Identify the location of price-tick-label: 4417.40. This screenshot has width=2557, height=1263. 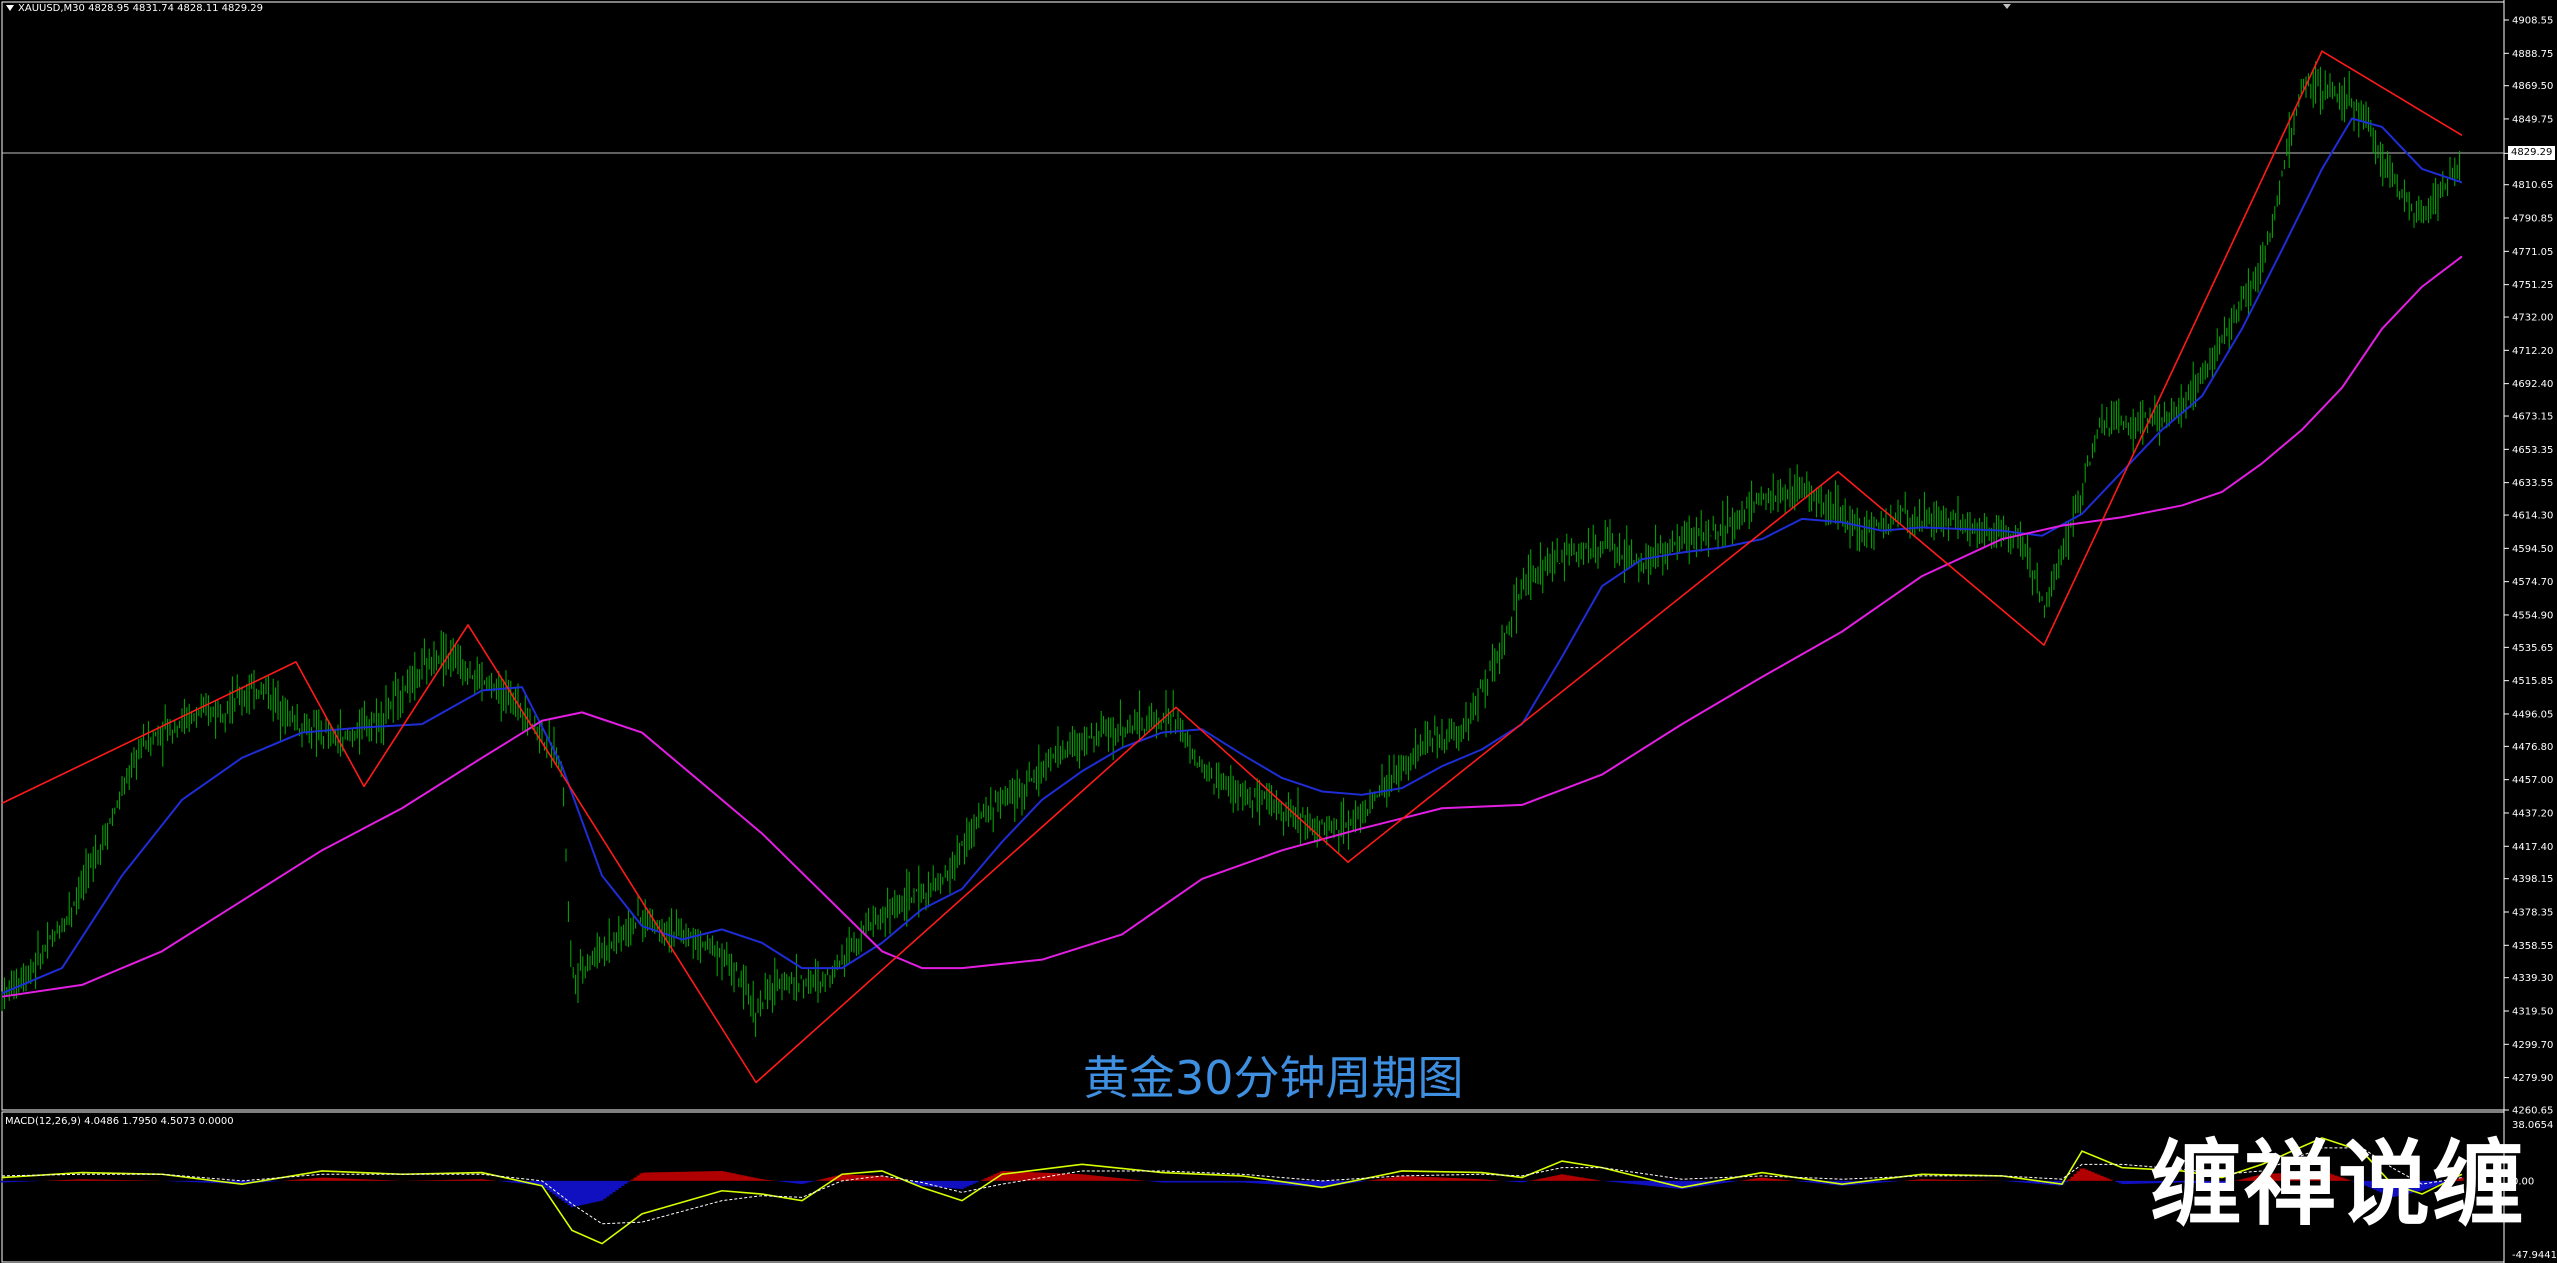
(2532, 847).